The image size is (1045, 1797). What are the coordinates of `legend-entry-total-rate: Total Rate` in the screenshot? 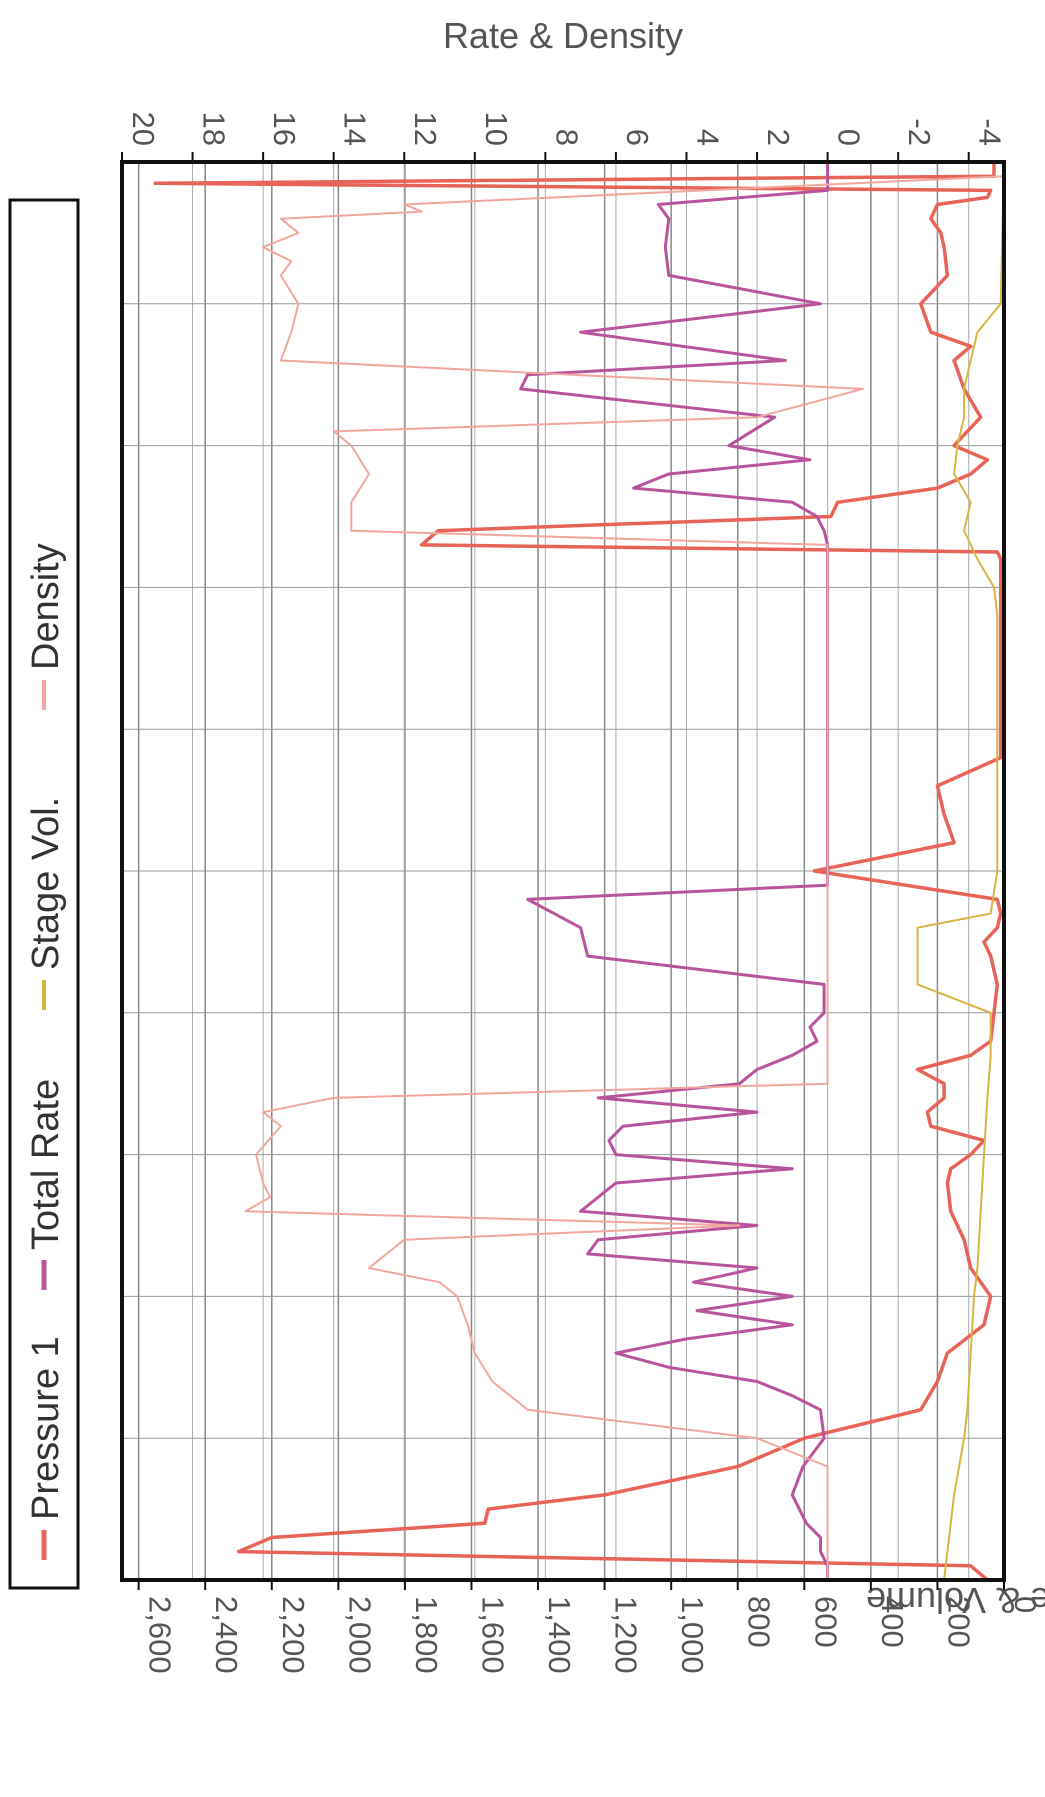 It's located at (46, 1184).